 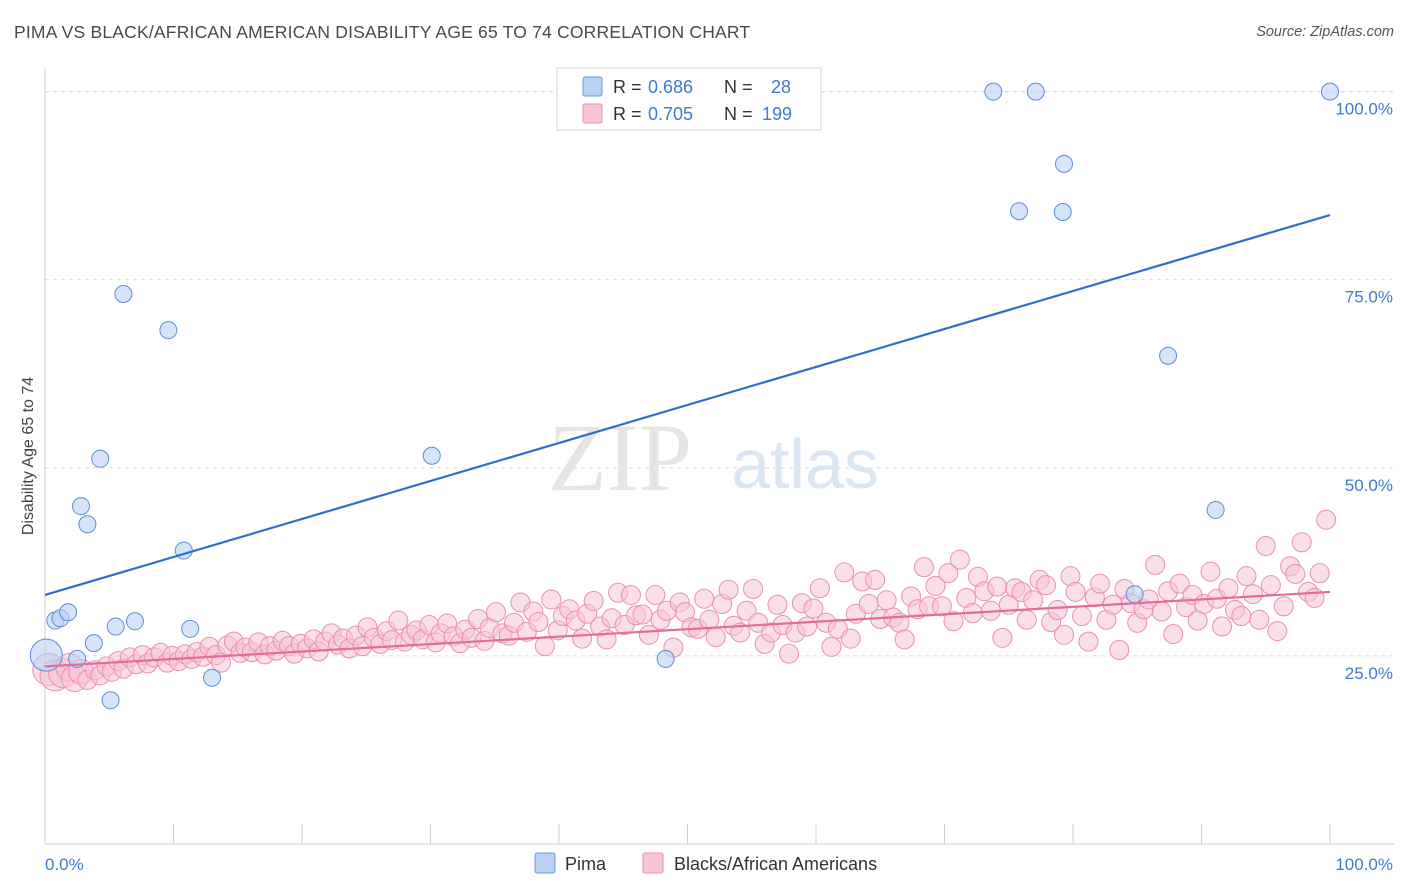 What do you see at coordinates (738, 87) in the screenshot?
I see `legend-pima-n-label: N =` at bounding box center [738, 87].